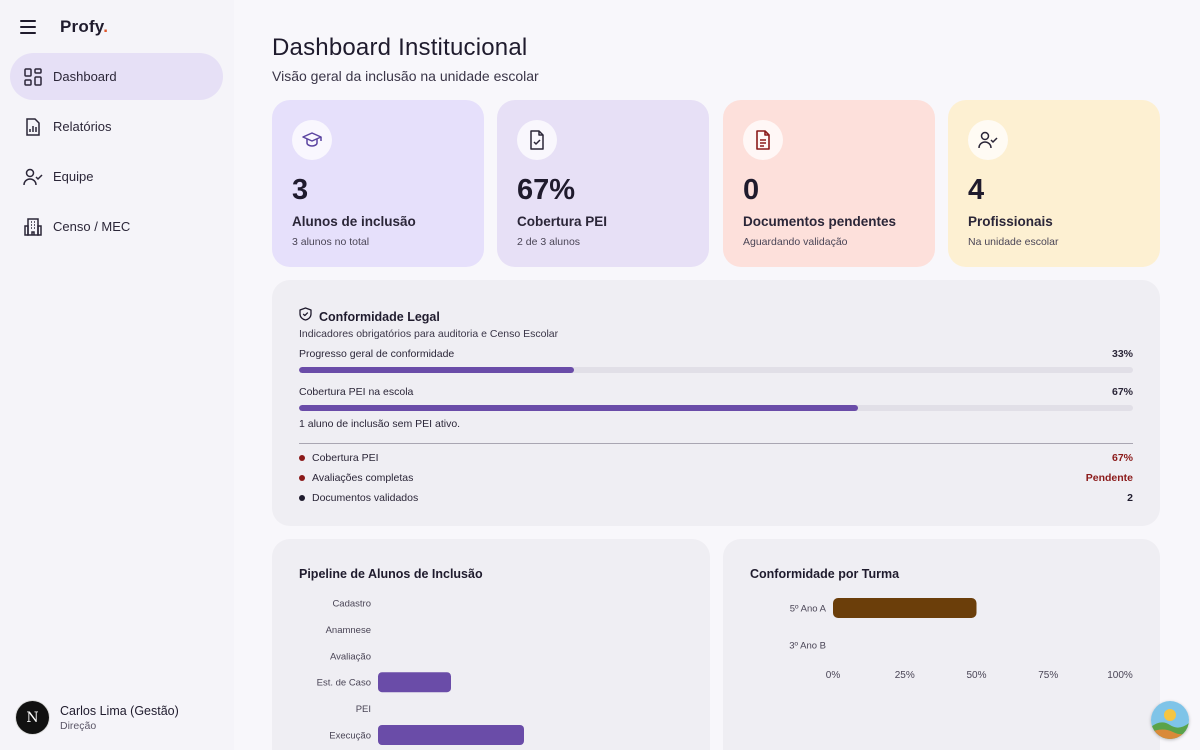 The width and height of the screenshot is (1200, 750). I want to click on sidebar-item-dashboard: Dashboard, so click(116, 76).